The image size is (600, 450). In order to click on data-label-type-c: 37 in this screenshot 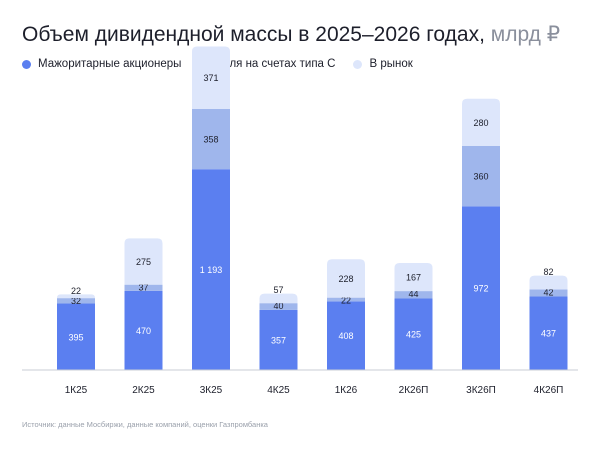, I will do `click(143, 288)`.